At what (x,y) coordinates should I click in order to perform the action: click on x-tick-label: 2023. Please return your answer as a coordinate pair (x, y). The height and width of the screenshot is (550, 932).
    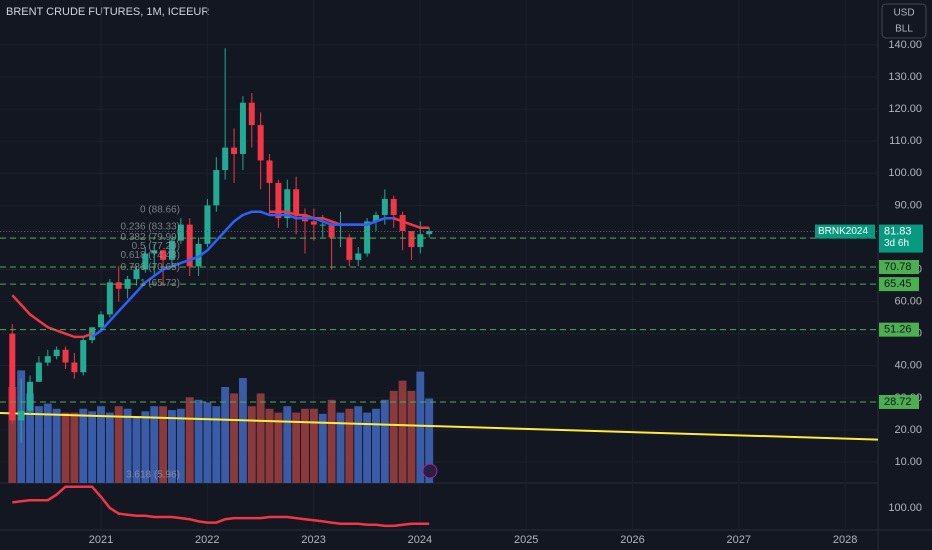
    Looking at the image, I should click on (313, 540).